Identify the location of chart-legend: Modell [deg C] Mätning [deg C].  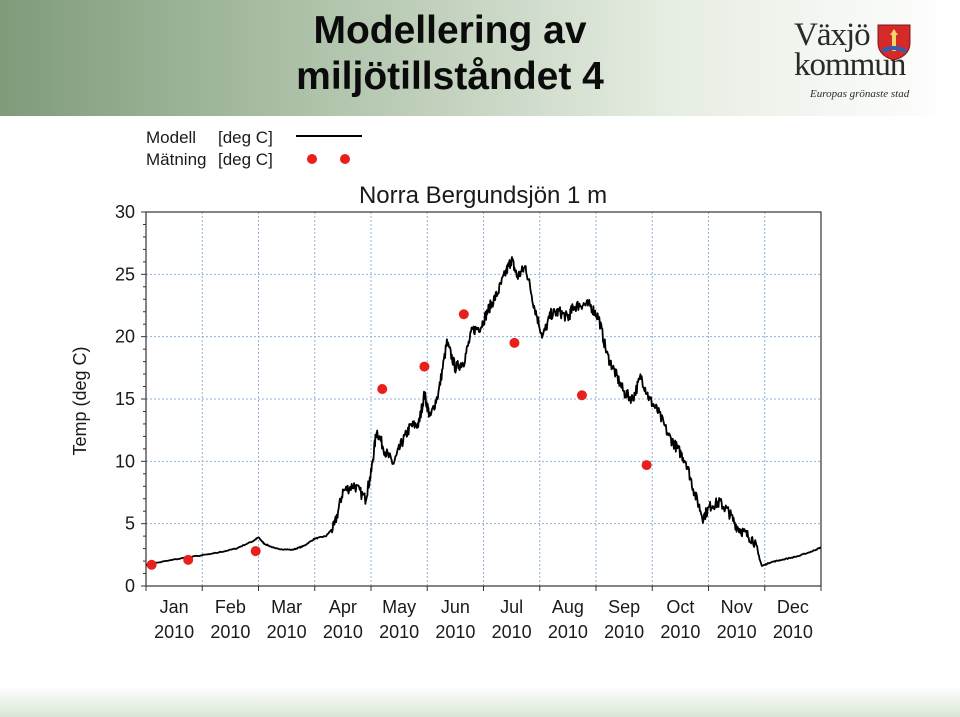
(254, 148).